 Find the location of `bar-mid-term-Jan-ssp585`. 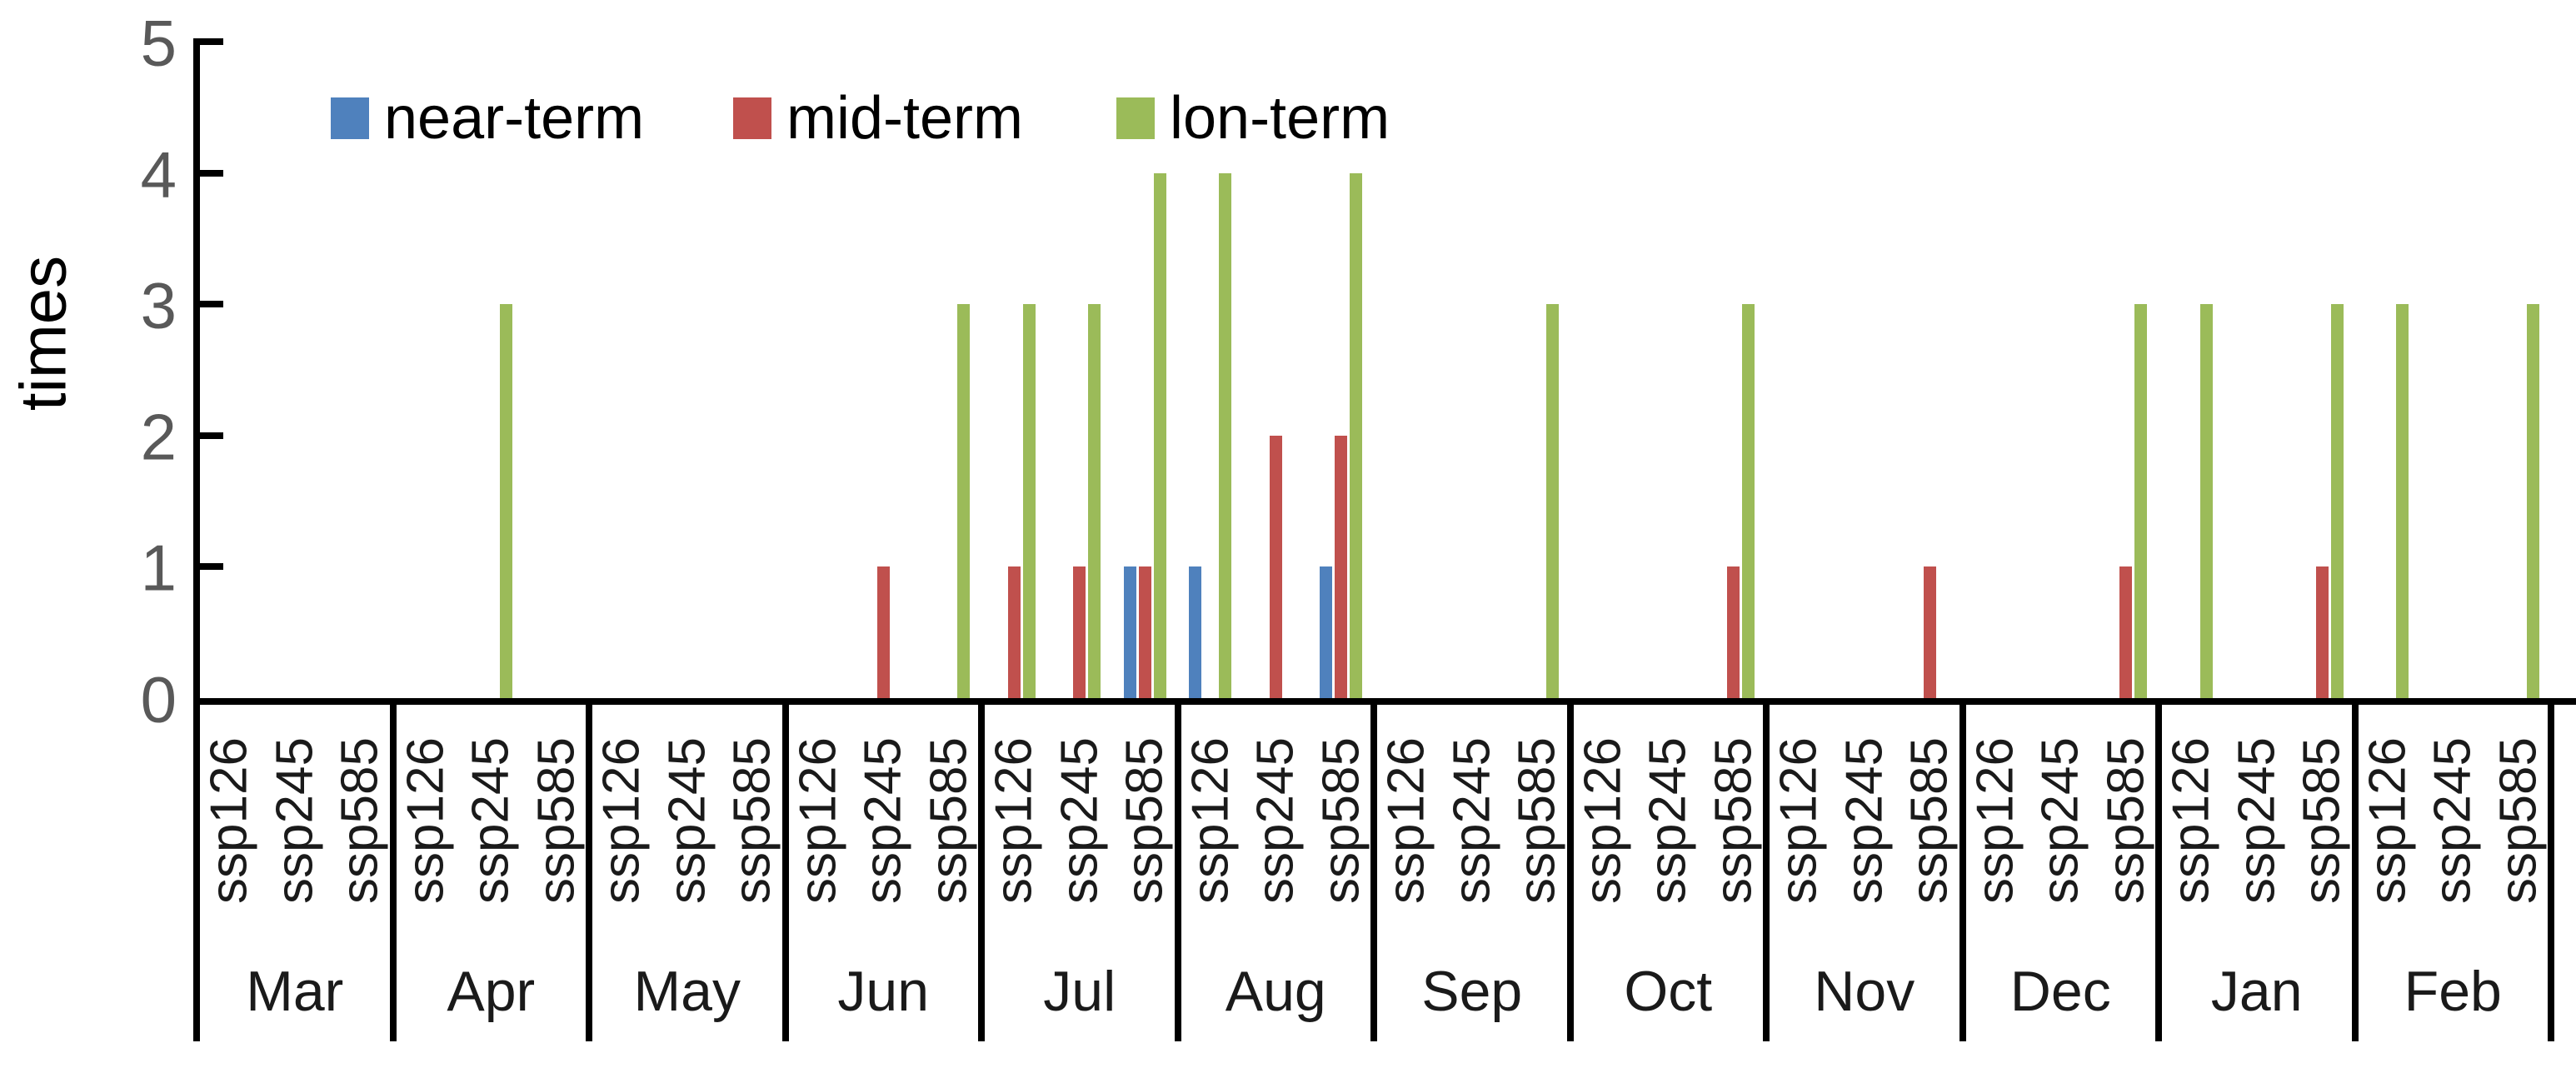

bar-mid-term-Jan-ssp585 is located at coordinates (2322, 632).